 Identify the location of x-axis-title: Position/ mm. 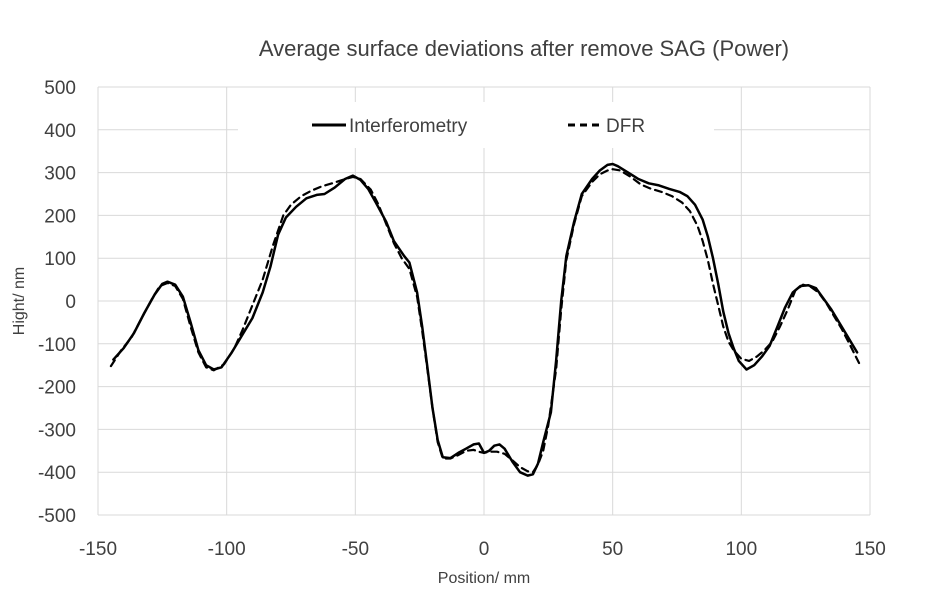
(484, 578).